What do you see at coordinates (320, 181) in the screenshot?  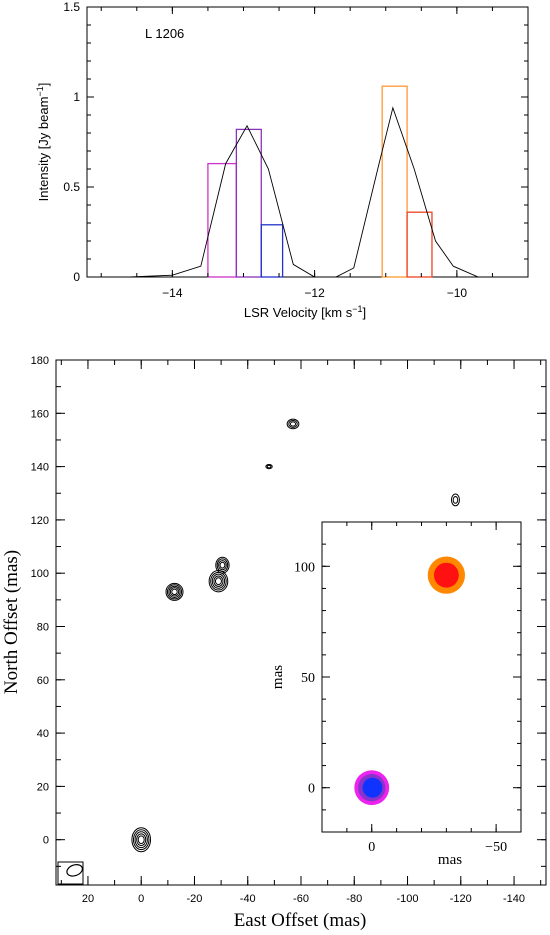 I see `velocity-bars` at bounding box center [320, 181].